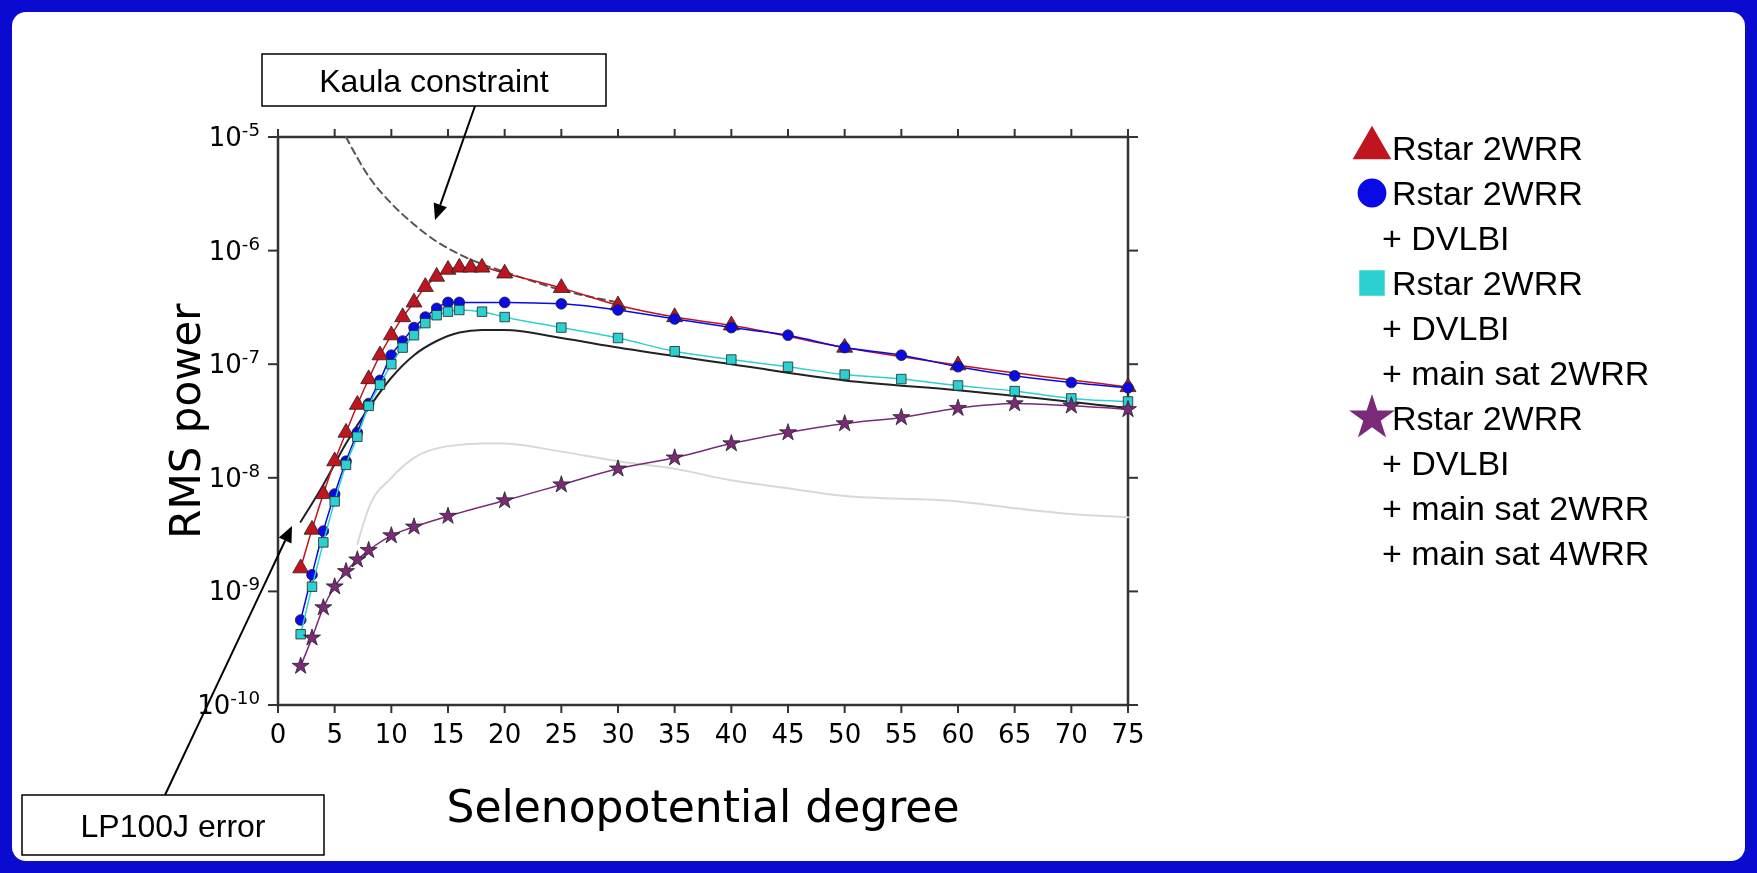 The width and height of the screenshot is (1757, 873). I want to click on legend-label: Rstar 2WRR + DVLBI + main sat 2WRR + main sat 4WRR, so click(1516, 485).